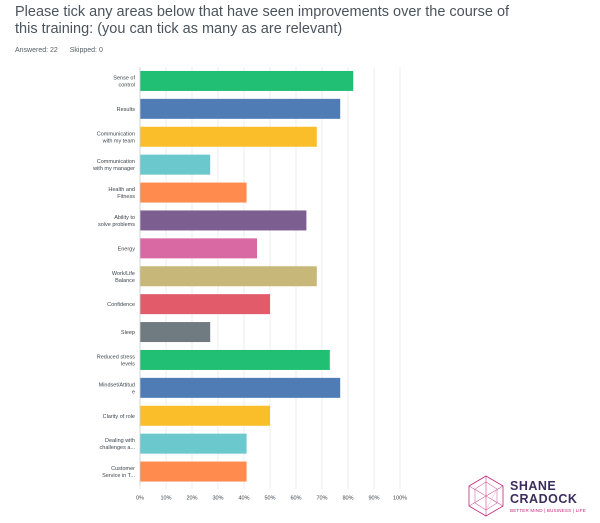  What do you see at coordinates (217, 499) in the screenshot?
I see `x-tick-label: 30%` at bounding box center [217, 499].